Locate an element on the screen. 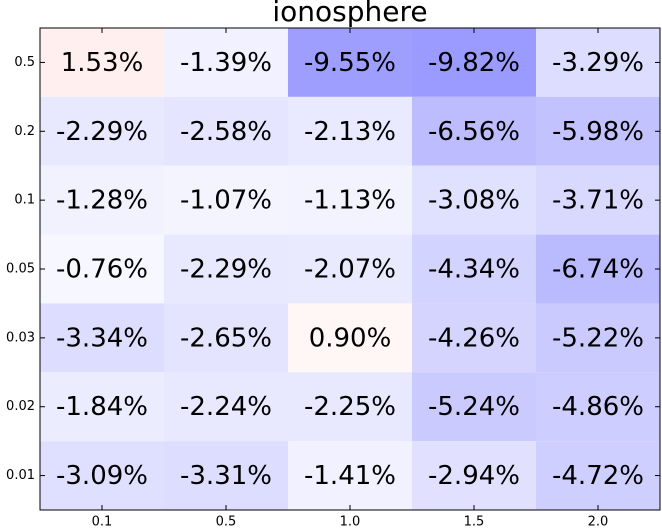 This screenshot has height=530, width=662. cell-label: -2.25% is located at coordinates (350, 407).